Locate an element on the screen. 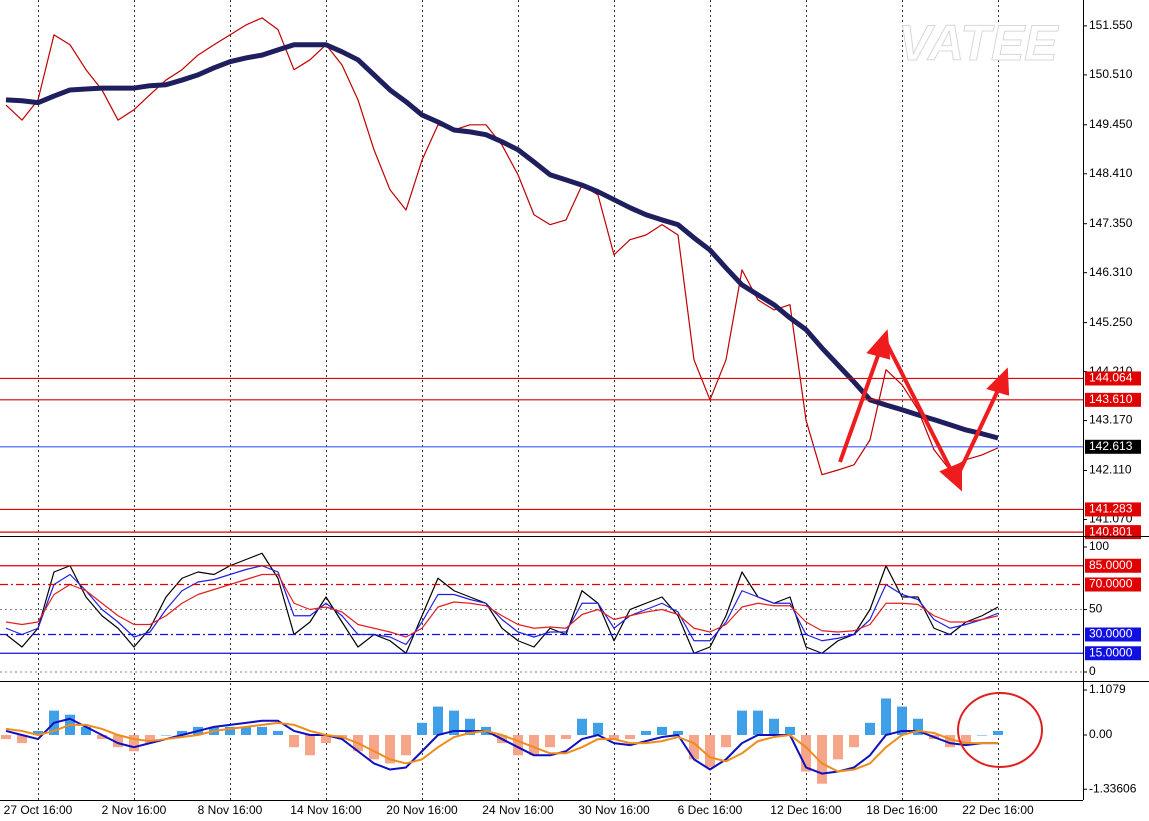 The height and width of the screenshot is (821, 1149). watermark: VATEE is located at coordinates (978, 43).